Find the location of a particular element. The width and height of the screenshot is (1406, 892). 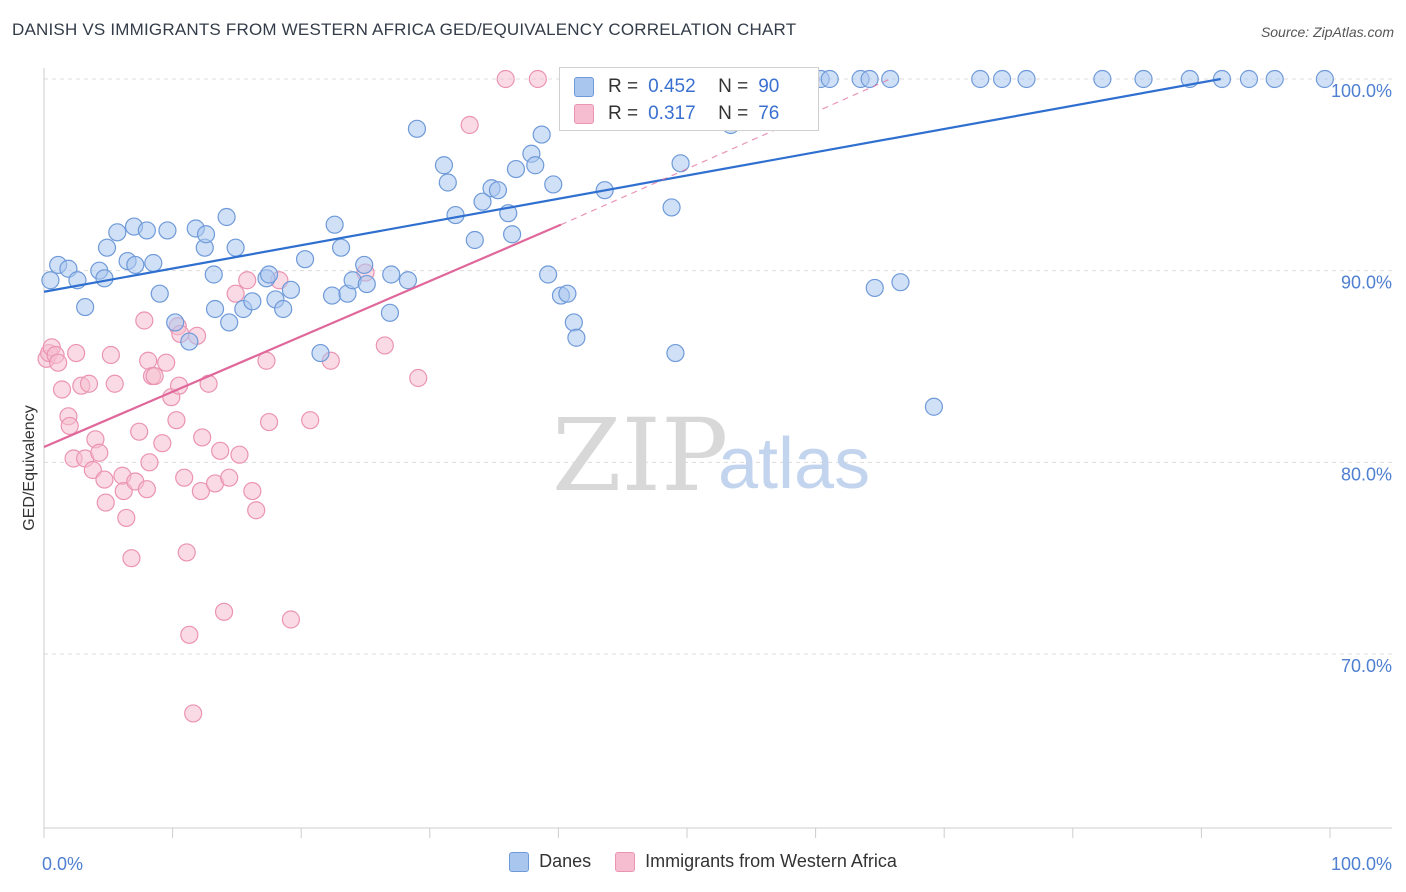

x-tick-label: 100.0% is located at coordinates (1361, 864).